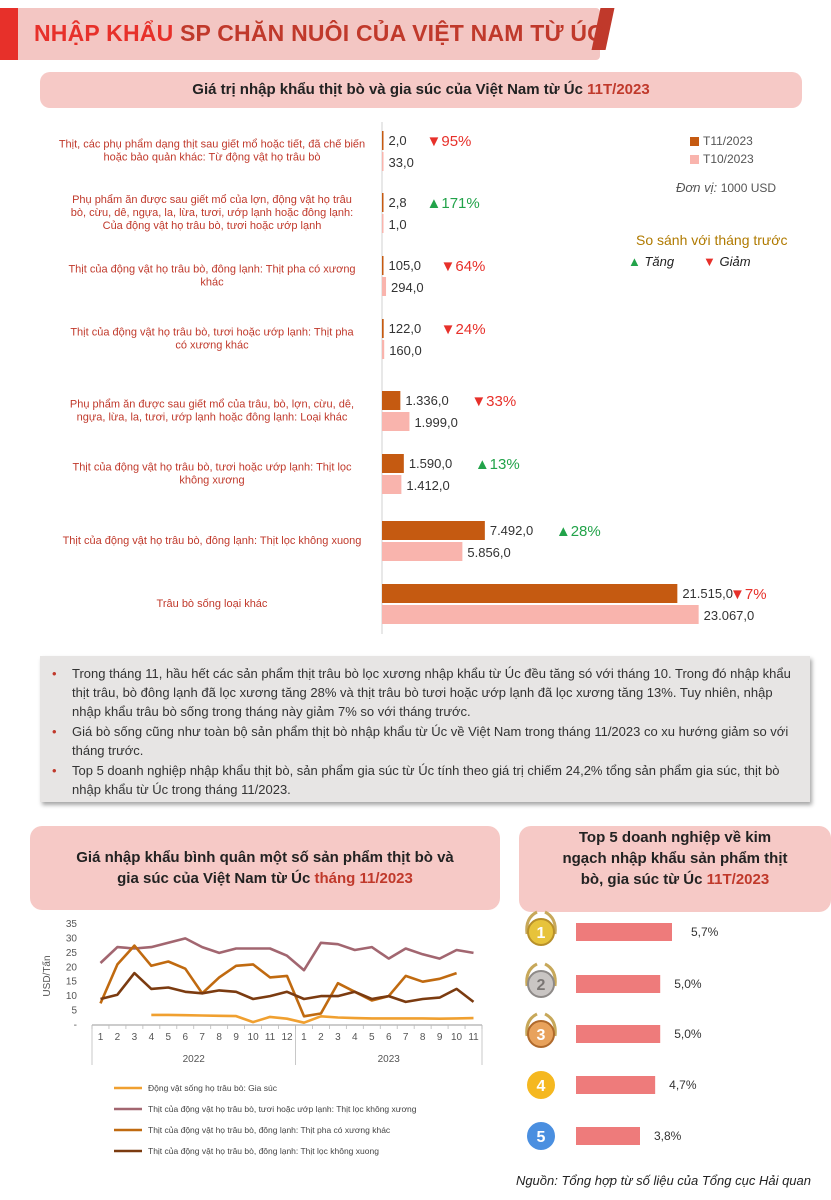  I want to click on laurel-icon, so click(541, 1024).